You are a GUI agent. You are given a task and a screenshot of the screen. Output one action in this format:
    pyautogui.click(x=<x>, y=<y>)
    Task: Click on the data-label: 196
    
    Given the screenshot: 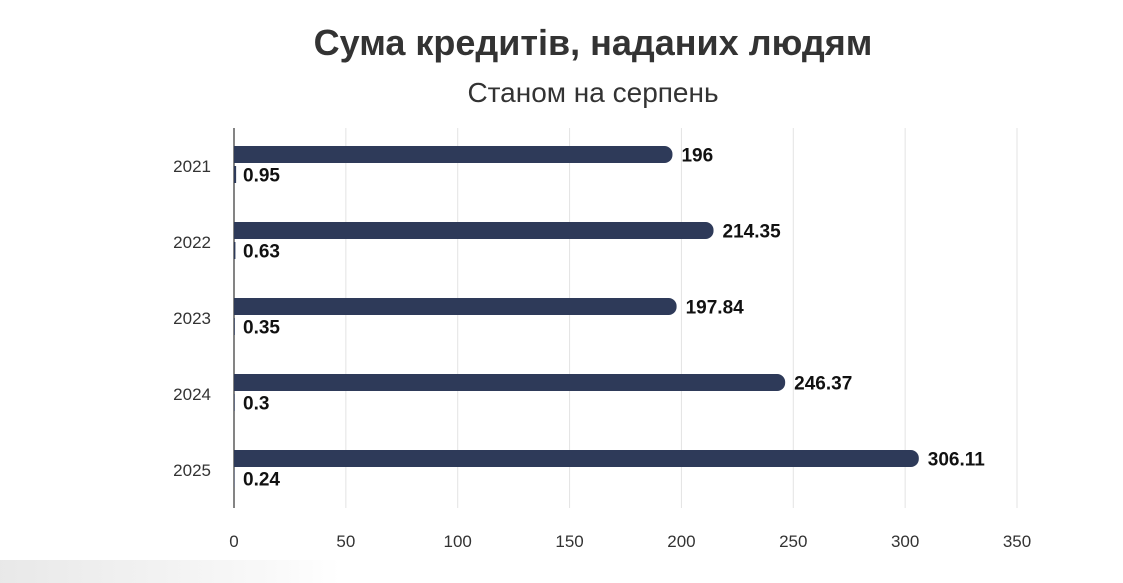 What is the action you would take?
    pyautogui.click(x=697, y=156)
    